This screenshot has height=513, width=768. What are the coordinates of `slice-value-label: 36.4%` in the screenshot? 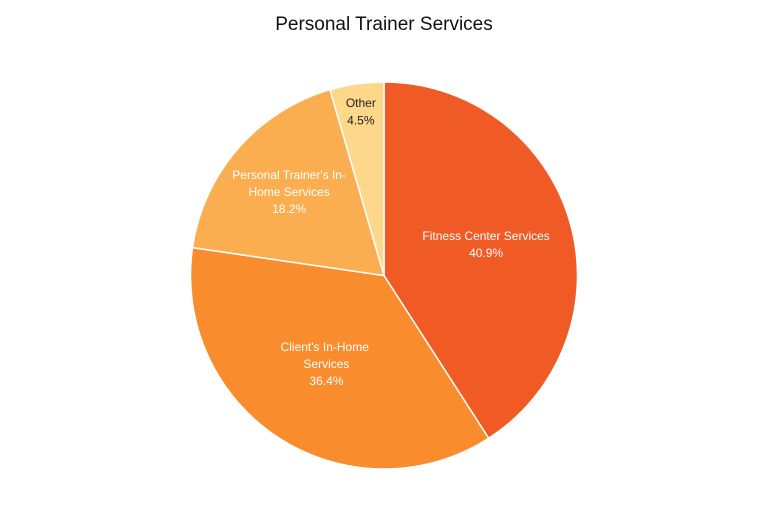 It's located at (326, 381).